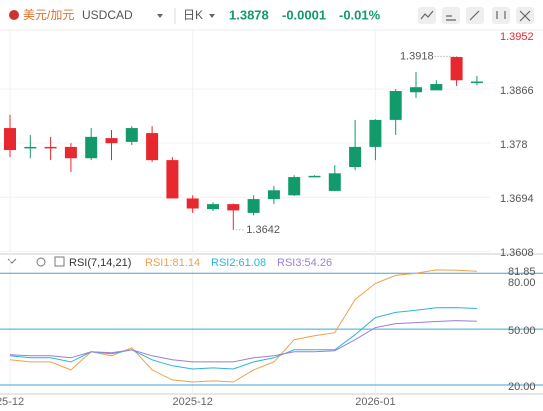 This screenshot has height=411, width=543. Describe the element at coordinates (517, 253) in the screenshot. I see `y-tick-label: 1.3608` at that location.